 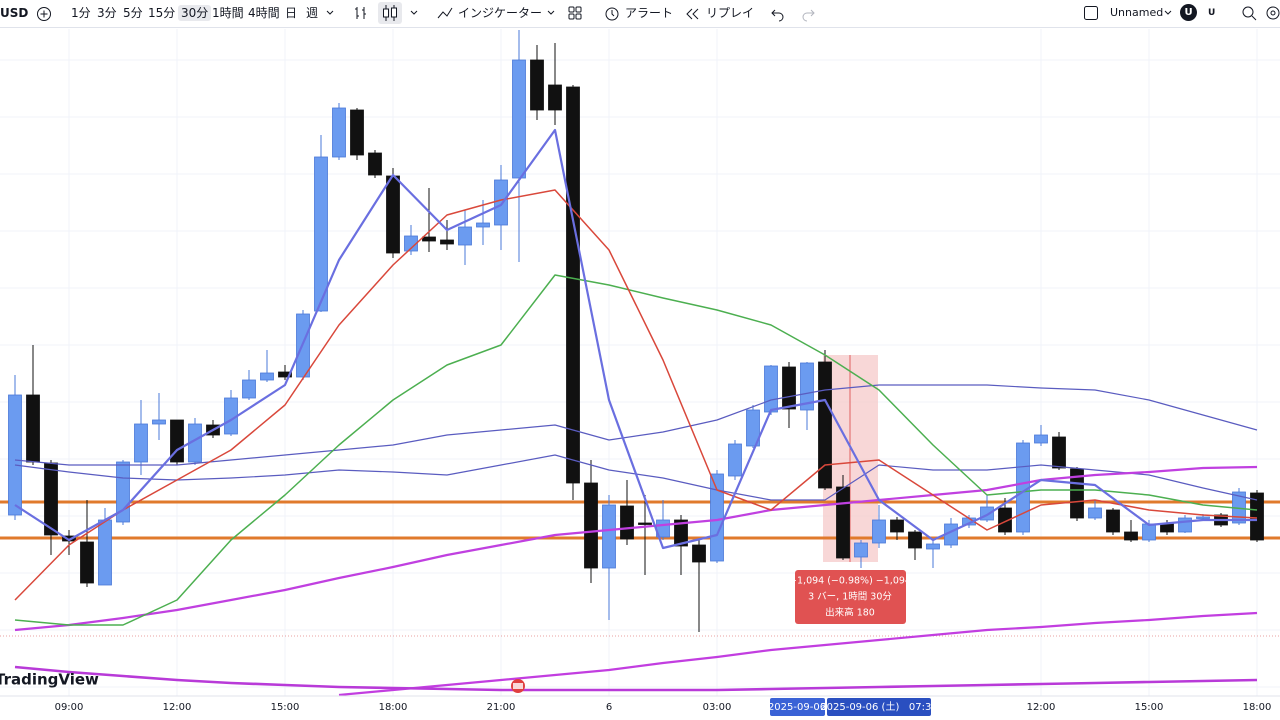 What do you see at coordinates (1137, 12) in the screenshot?
I see `layout-name: Unnamed` at bounding box center [1137, 12].